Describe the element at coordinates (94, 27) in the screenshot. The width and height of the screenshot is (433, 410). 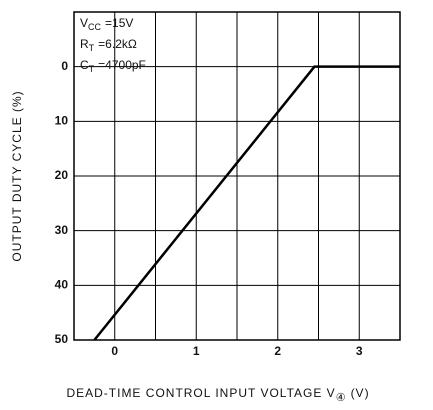
I see `annotation-sub: CC` at that location.